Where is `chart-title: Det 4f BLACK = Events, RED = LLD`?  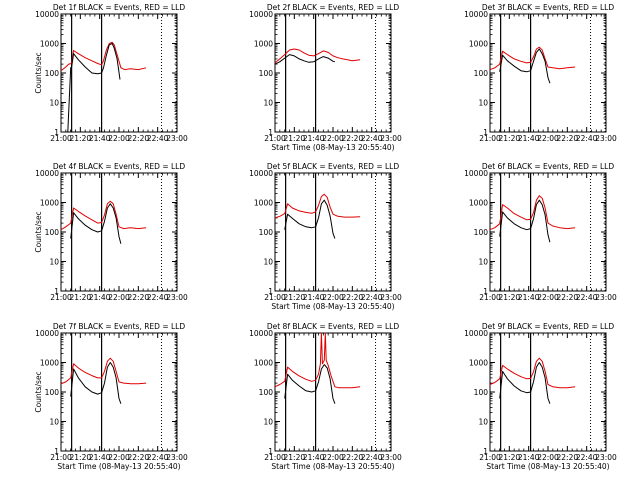
chart-title: Det 4f BLACK = Events, RED = LLD is located at coordinates (119, 166).